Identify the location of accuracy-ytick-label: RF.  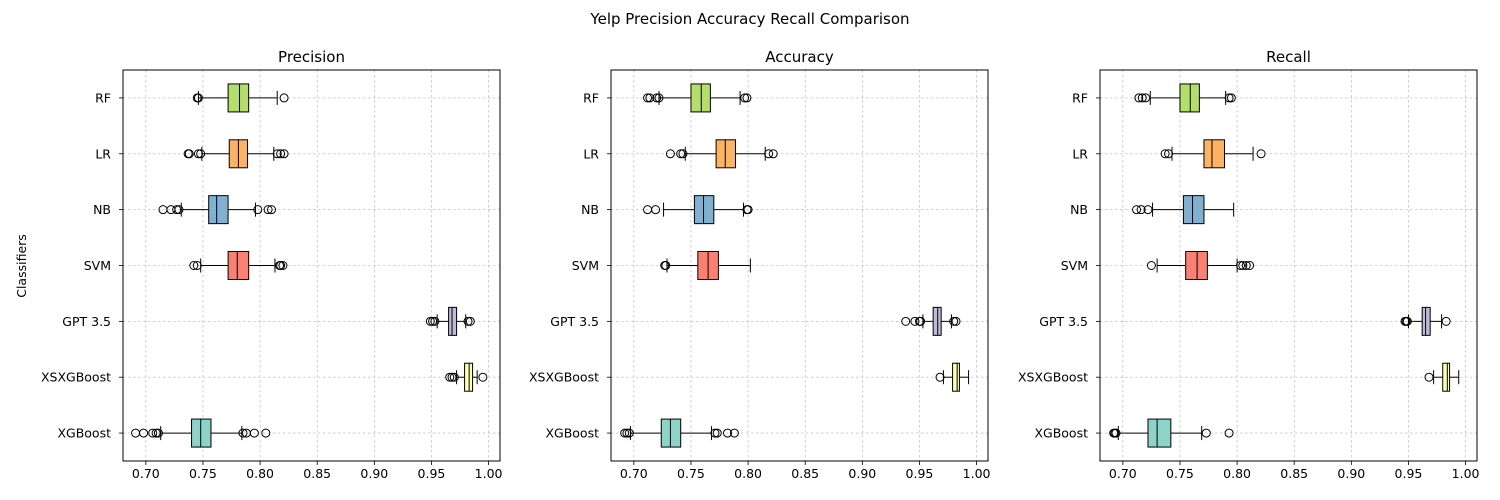
(591, 97).